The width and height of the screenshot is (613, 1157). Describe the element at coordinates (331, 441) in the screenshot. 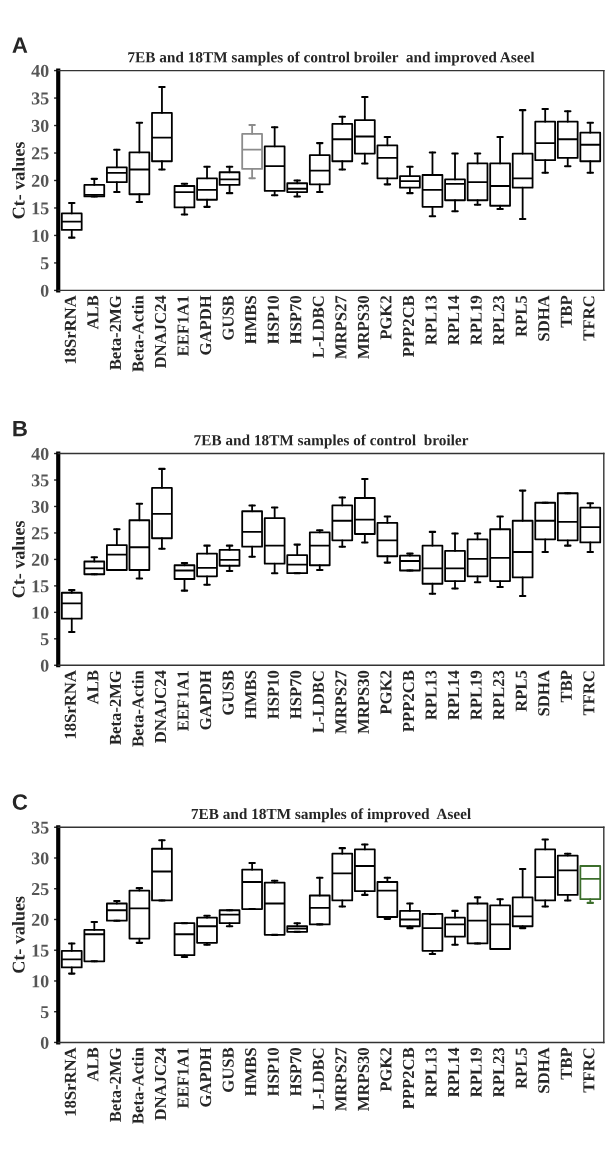

I see `chart-title: 7EB and 18TM samples of control broiler` at that location.